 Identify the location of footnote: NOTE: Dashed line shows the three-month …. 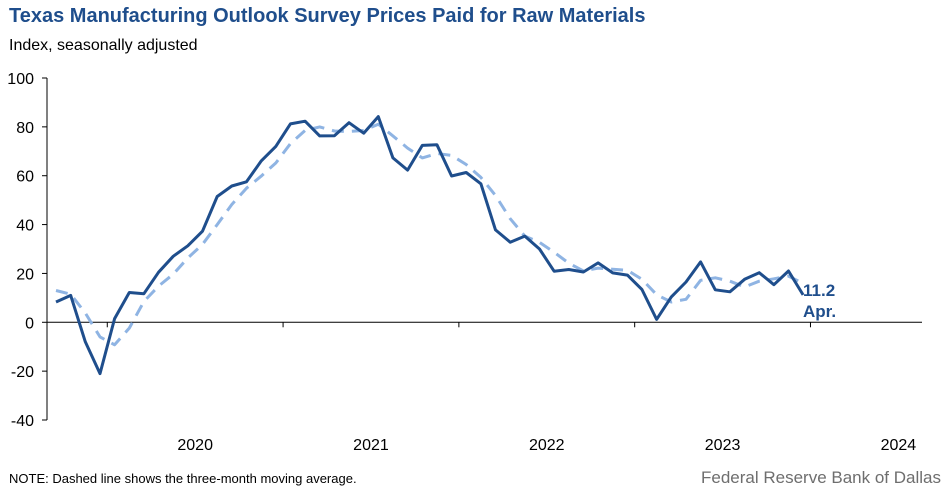
(183, 478).